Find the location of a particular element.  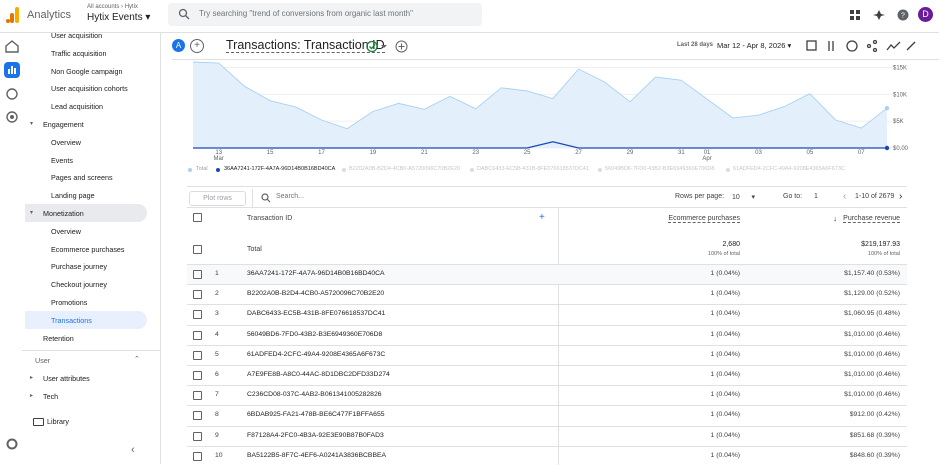

nav-item: Events is located at coordinates (62, 160).